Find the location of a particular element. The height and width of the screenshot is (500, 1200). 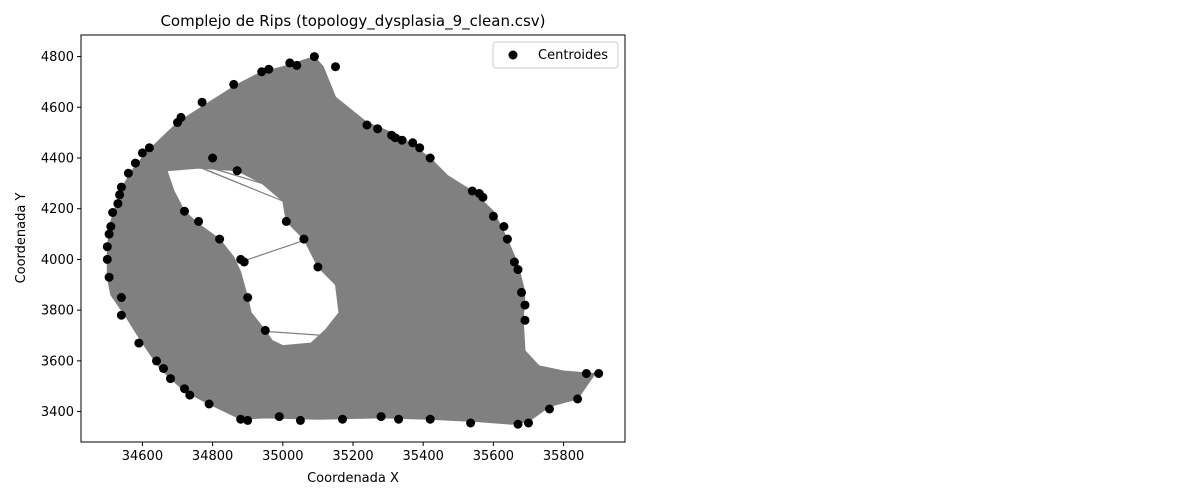

y-tick-label: 4600 is located at coordinates (57, 108).